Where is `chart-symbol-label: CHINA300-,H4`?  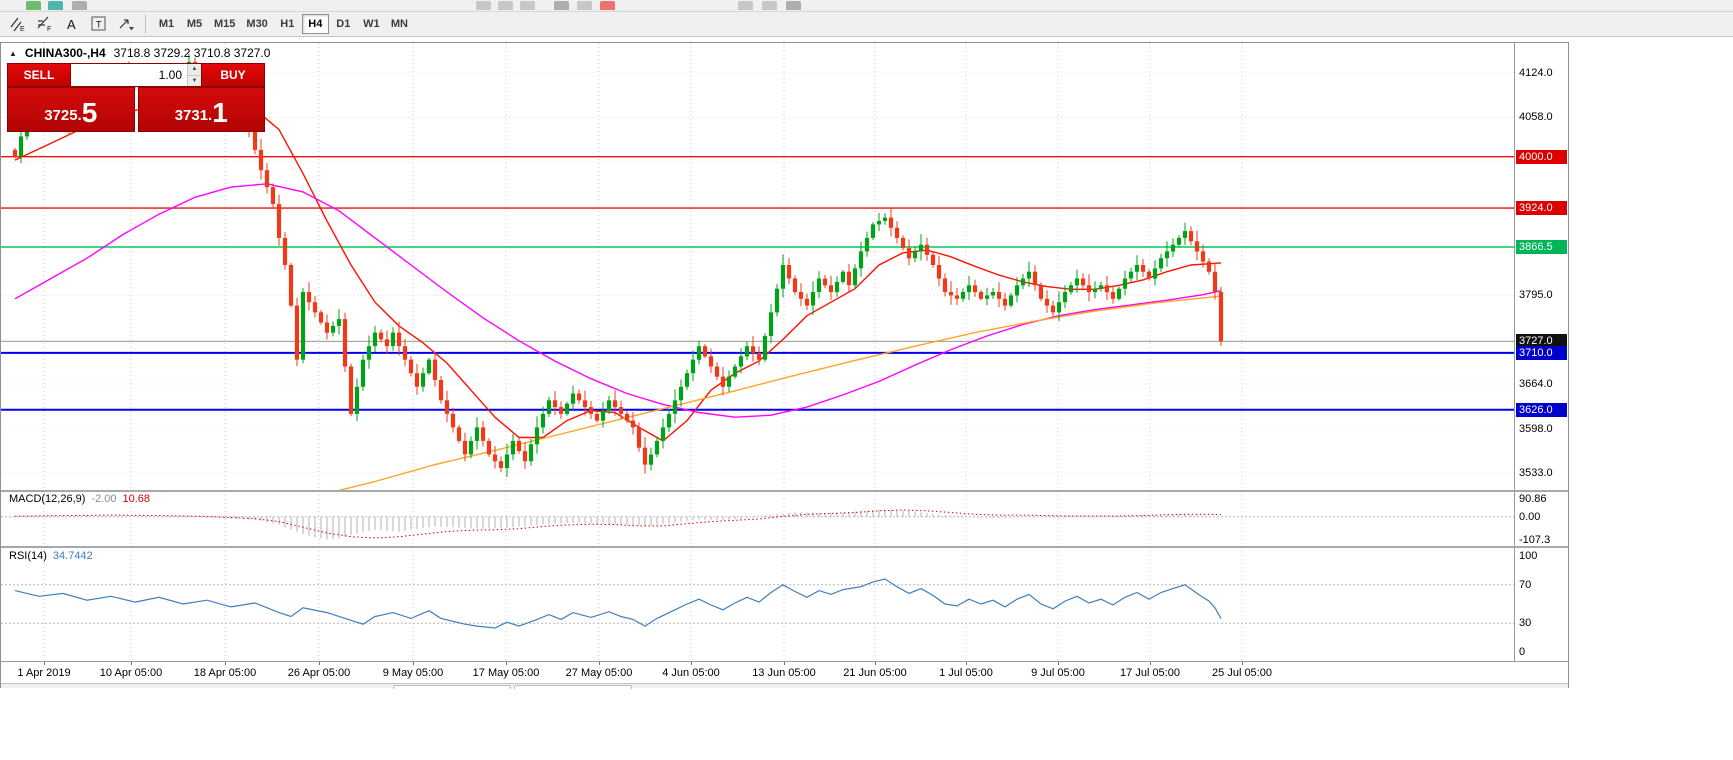
chart-symbol-label: CHINA300-,H4 is located at coordinates (65, 53).